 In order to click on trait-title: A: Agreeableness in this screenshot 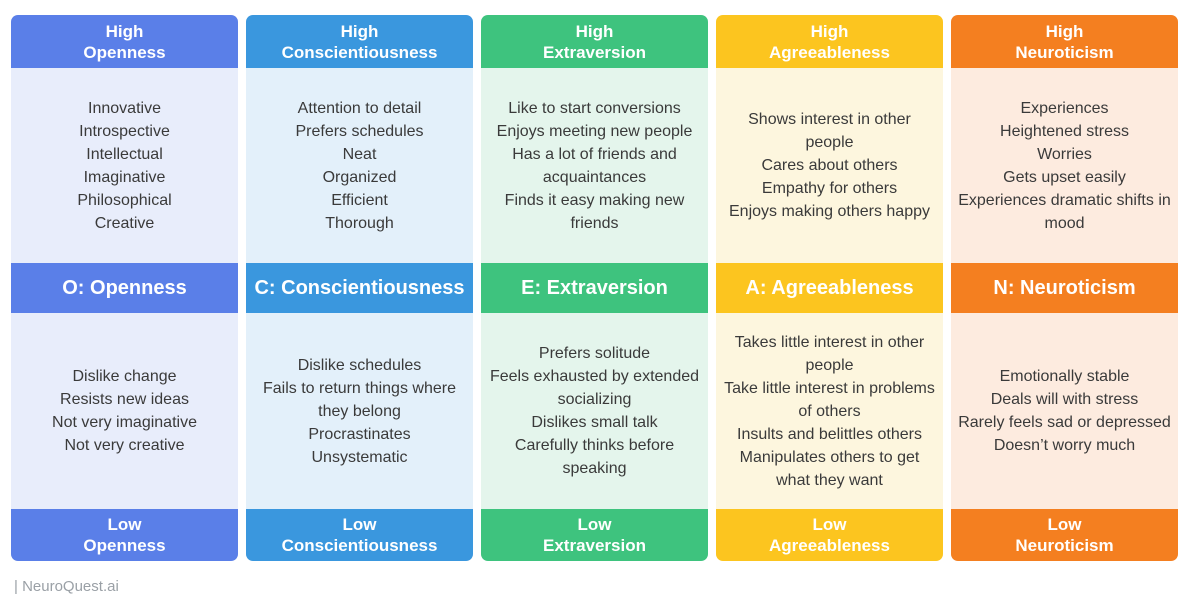, I will do `click(829, 288)`.